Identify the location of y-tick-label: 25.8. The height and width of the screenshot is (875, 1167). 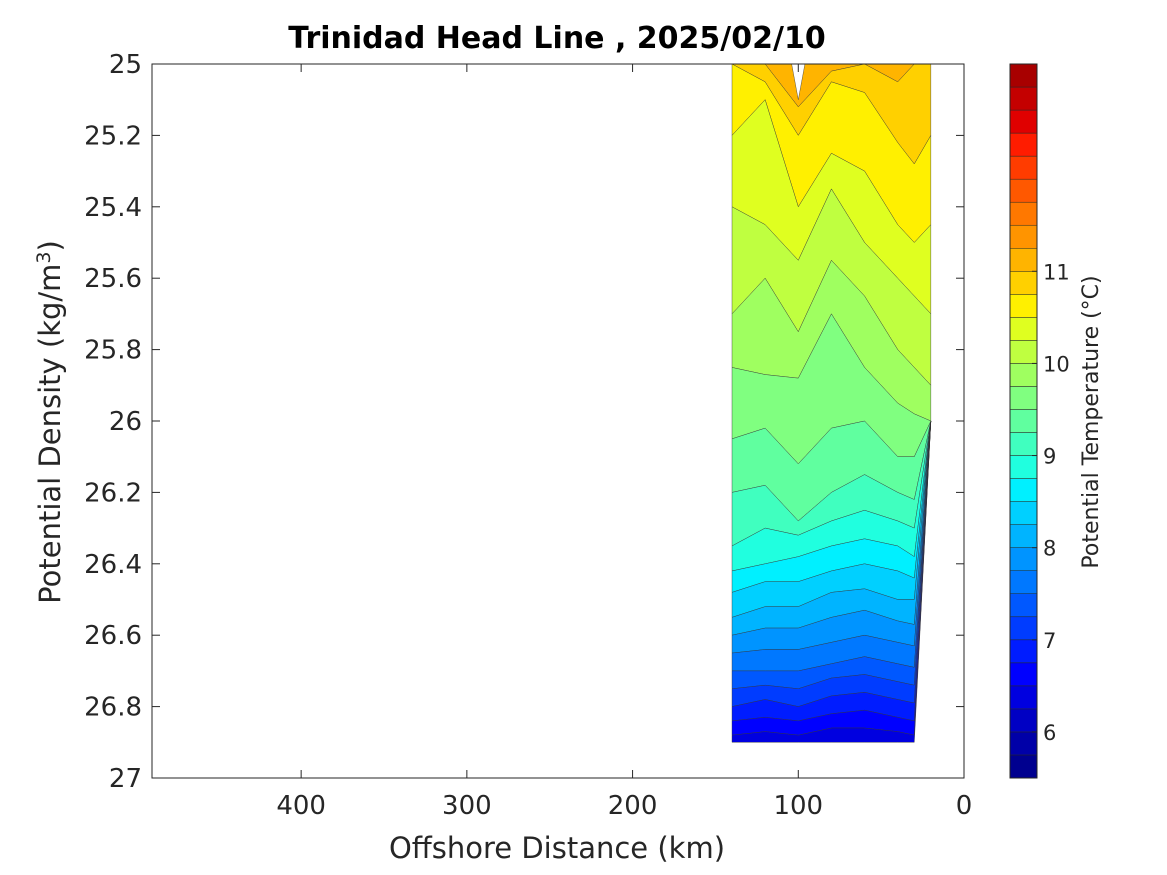
(113, 351).